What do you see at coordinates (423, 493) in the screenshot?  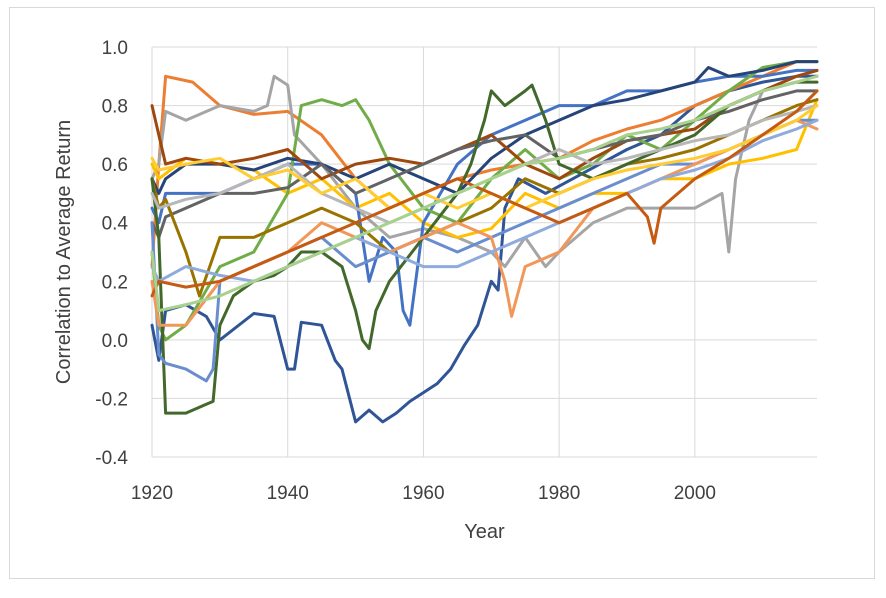 I see `x-tick-label: 1960` at bounding box center [423, 493].